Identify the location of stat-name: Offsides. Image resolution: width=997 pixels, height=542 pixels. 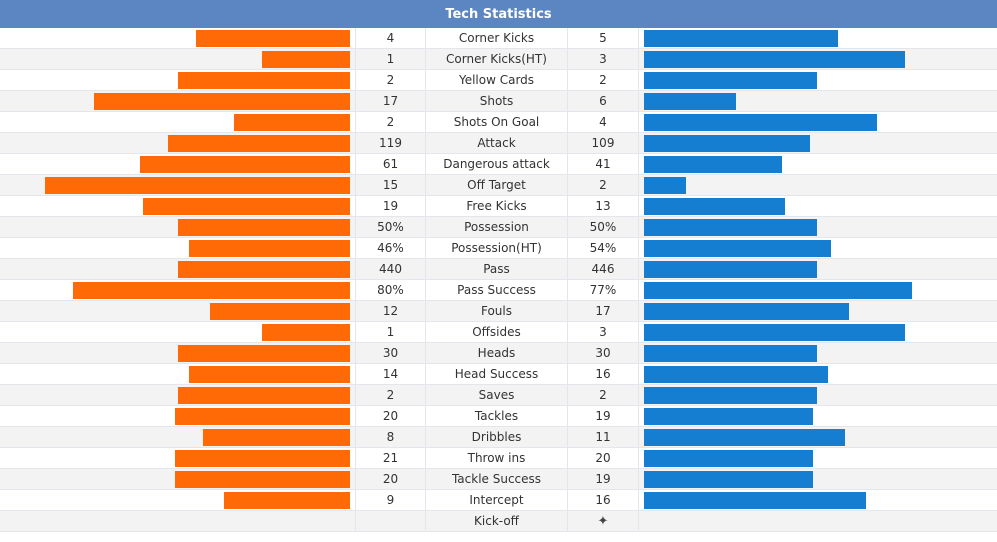
(496, 332).